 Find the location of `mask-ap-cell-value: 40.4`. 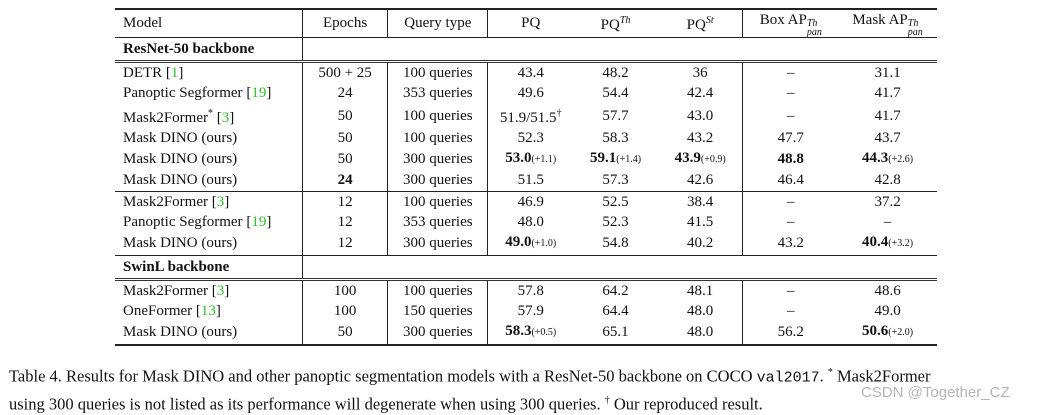

mask-ap-cell-value: 40.4 is located at coordinates (875, 242).